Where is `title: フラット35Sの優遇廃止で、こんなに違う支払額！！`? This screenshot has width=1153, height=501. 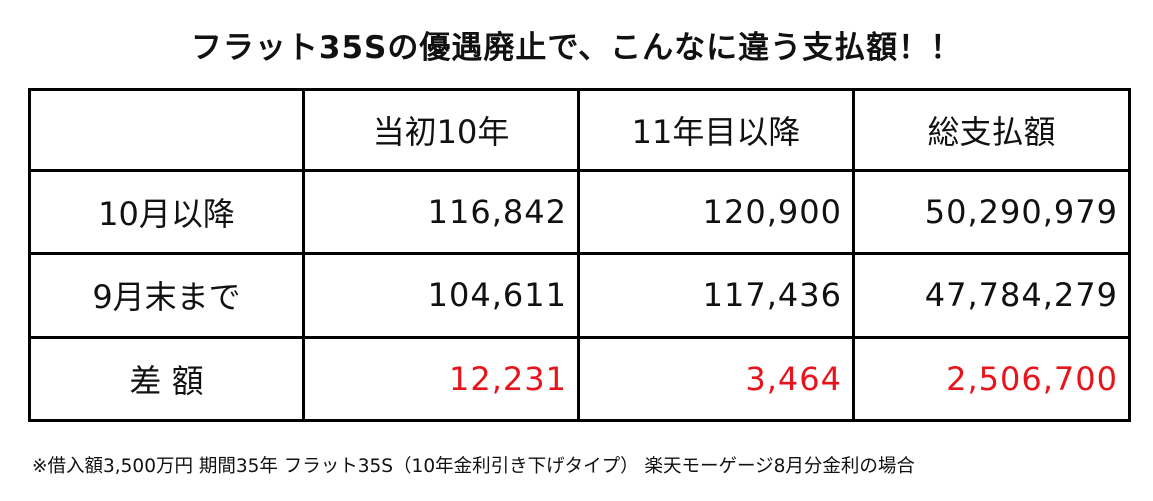
title: フラット35Sの優遇廃止で、こんなに違う支払額！！ is located at coordinates (576, 48).